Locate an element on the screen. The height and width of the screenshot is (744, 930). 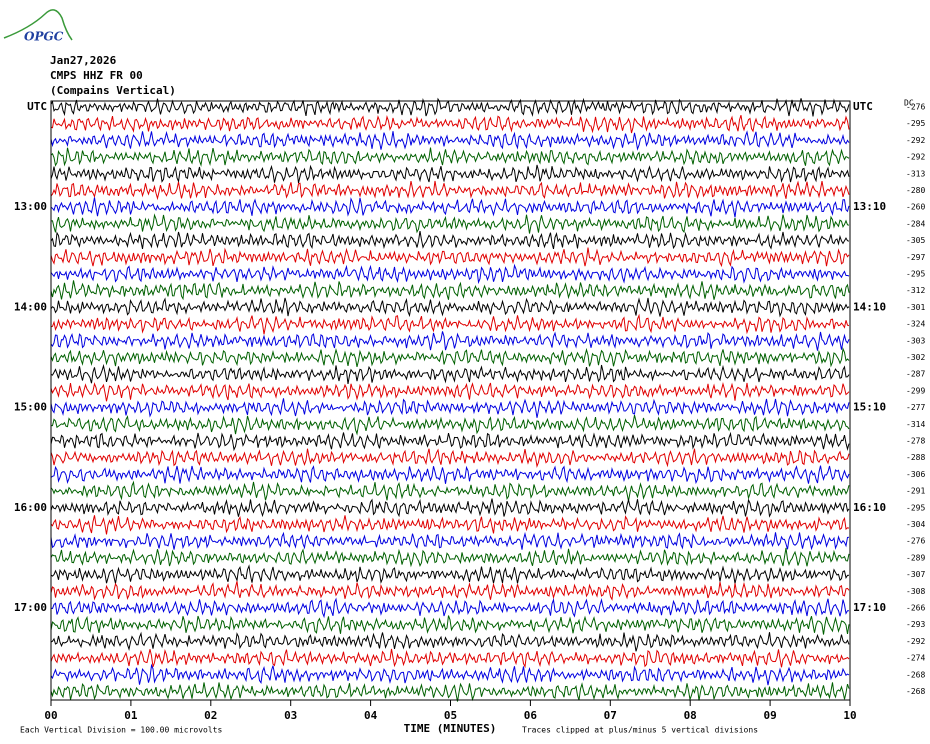
dc-offset: -302 is located at coordinates (915, 357).